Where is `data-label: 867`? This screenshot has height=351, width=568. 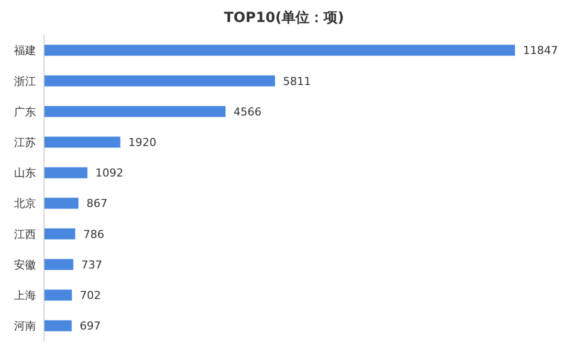 data-label: 867 is located at coordinates (97, 203).